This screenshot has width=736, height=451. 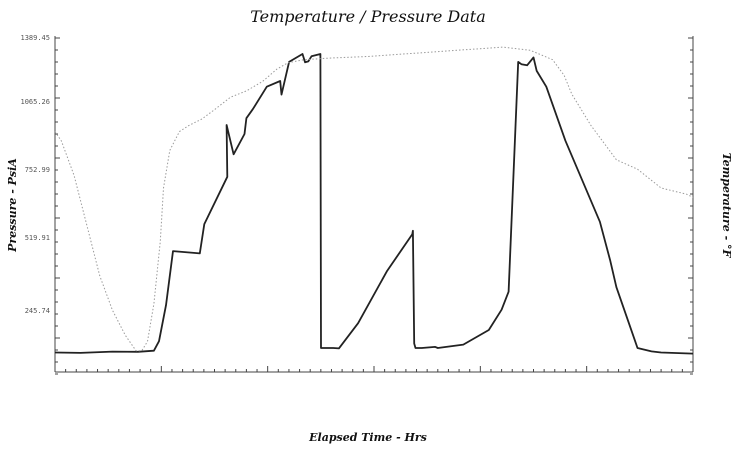 What do you see at coordinates (12, 205) in the screenshot?
I see `y-axis-title-left: Pressure - PsiA` at bounding box center [12, 205].